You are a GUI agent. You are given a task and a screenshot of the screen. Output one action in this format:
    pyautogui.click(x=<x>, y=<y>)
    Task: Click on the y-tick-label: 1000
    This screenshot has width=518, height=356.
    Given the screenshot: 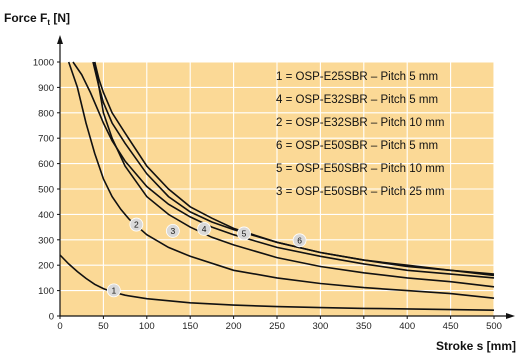 What is the action you would take?
    pyautogui.click(x=43, y=63)
    